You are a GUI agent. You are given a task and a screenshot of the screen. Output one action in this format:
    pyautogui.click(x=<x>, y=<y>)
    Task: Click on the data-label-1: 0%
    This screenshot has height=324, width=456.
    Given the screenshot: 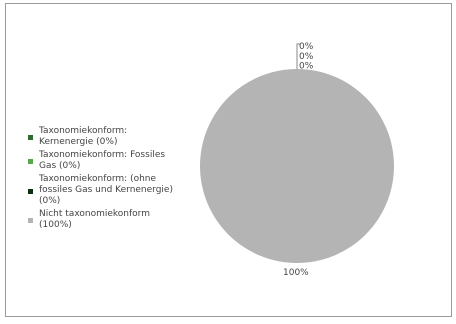 What is the action you would take?
    pyautogui.click(x=306, y=57)
    